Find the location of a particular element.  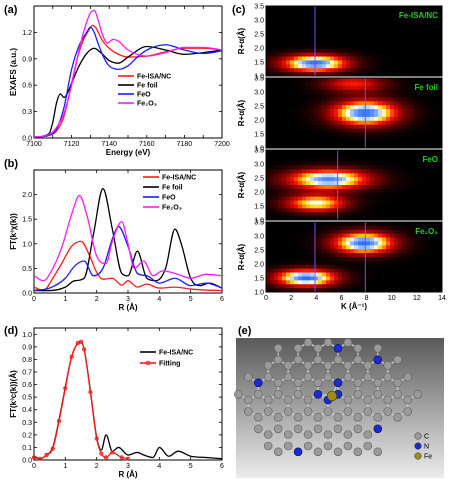

chart-a-y-tick-label: 0.9 is located at coordinates (27, 59).